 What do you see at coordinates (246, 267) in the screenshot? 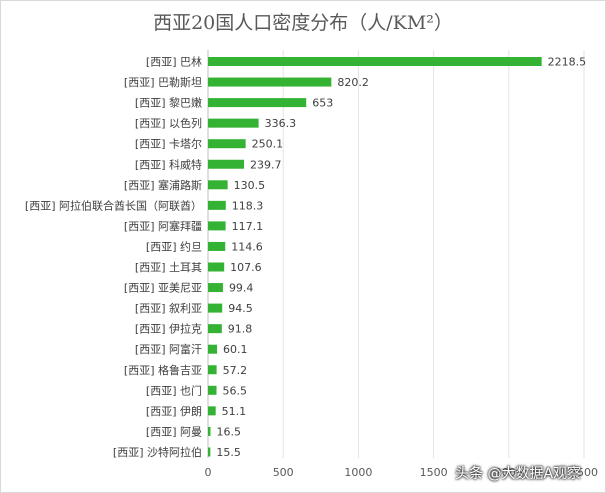
I see `data-label: 107.6` at bounding box center [246, 267].